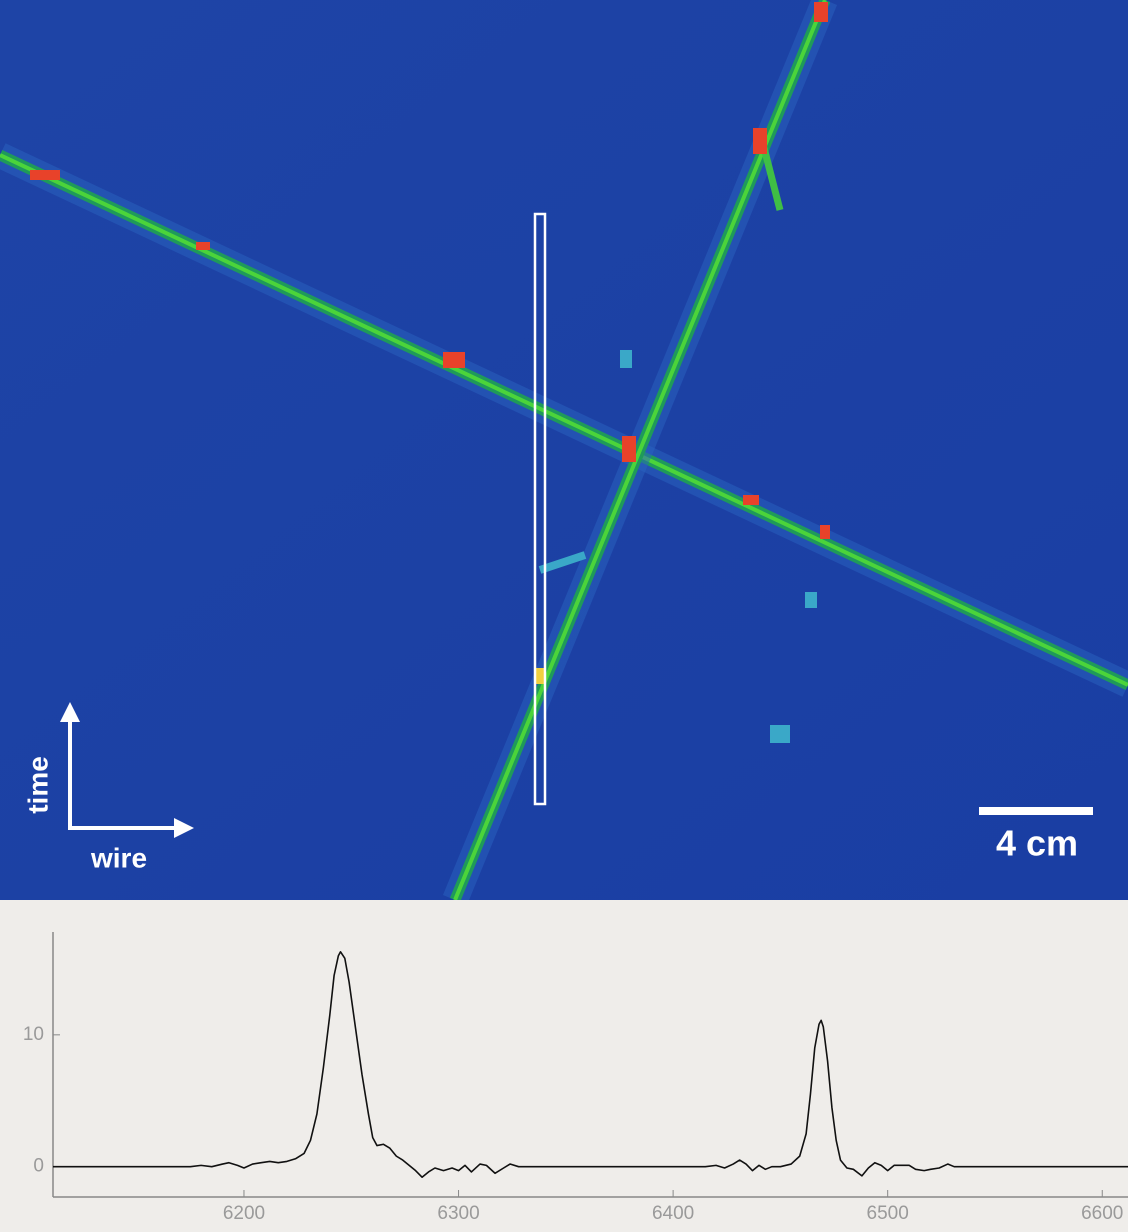  What do you see at coordinates (458, 1213) in the screenshot?
I see `x-tick-label: 6300` at bounding box center [458, 1213].